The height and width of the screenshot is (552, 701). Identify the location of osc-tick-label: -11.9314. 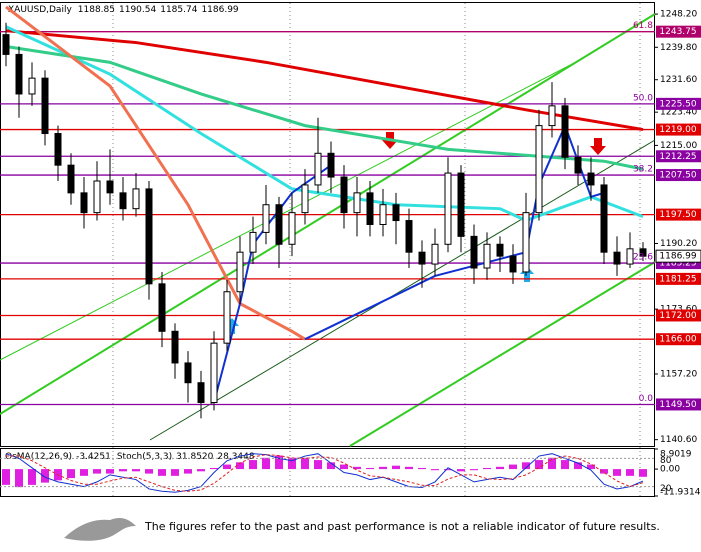
(680, 493).